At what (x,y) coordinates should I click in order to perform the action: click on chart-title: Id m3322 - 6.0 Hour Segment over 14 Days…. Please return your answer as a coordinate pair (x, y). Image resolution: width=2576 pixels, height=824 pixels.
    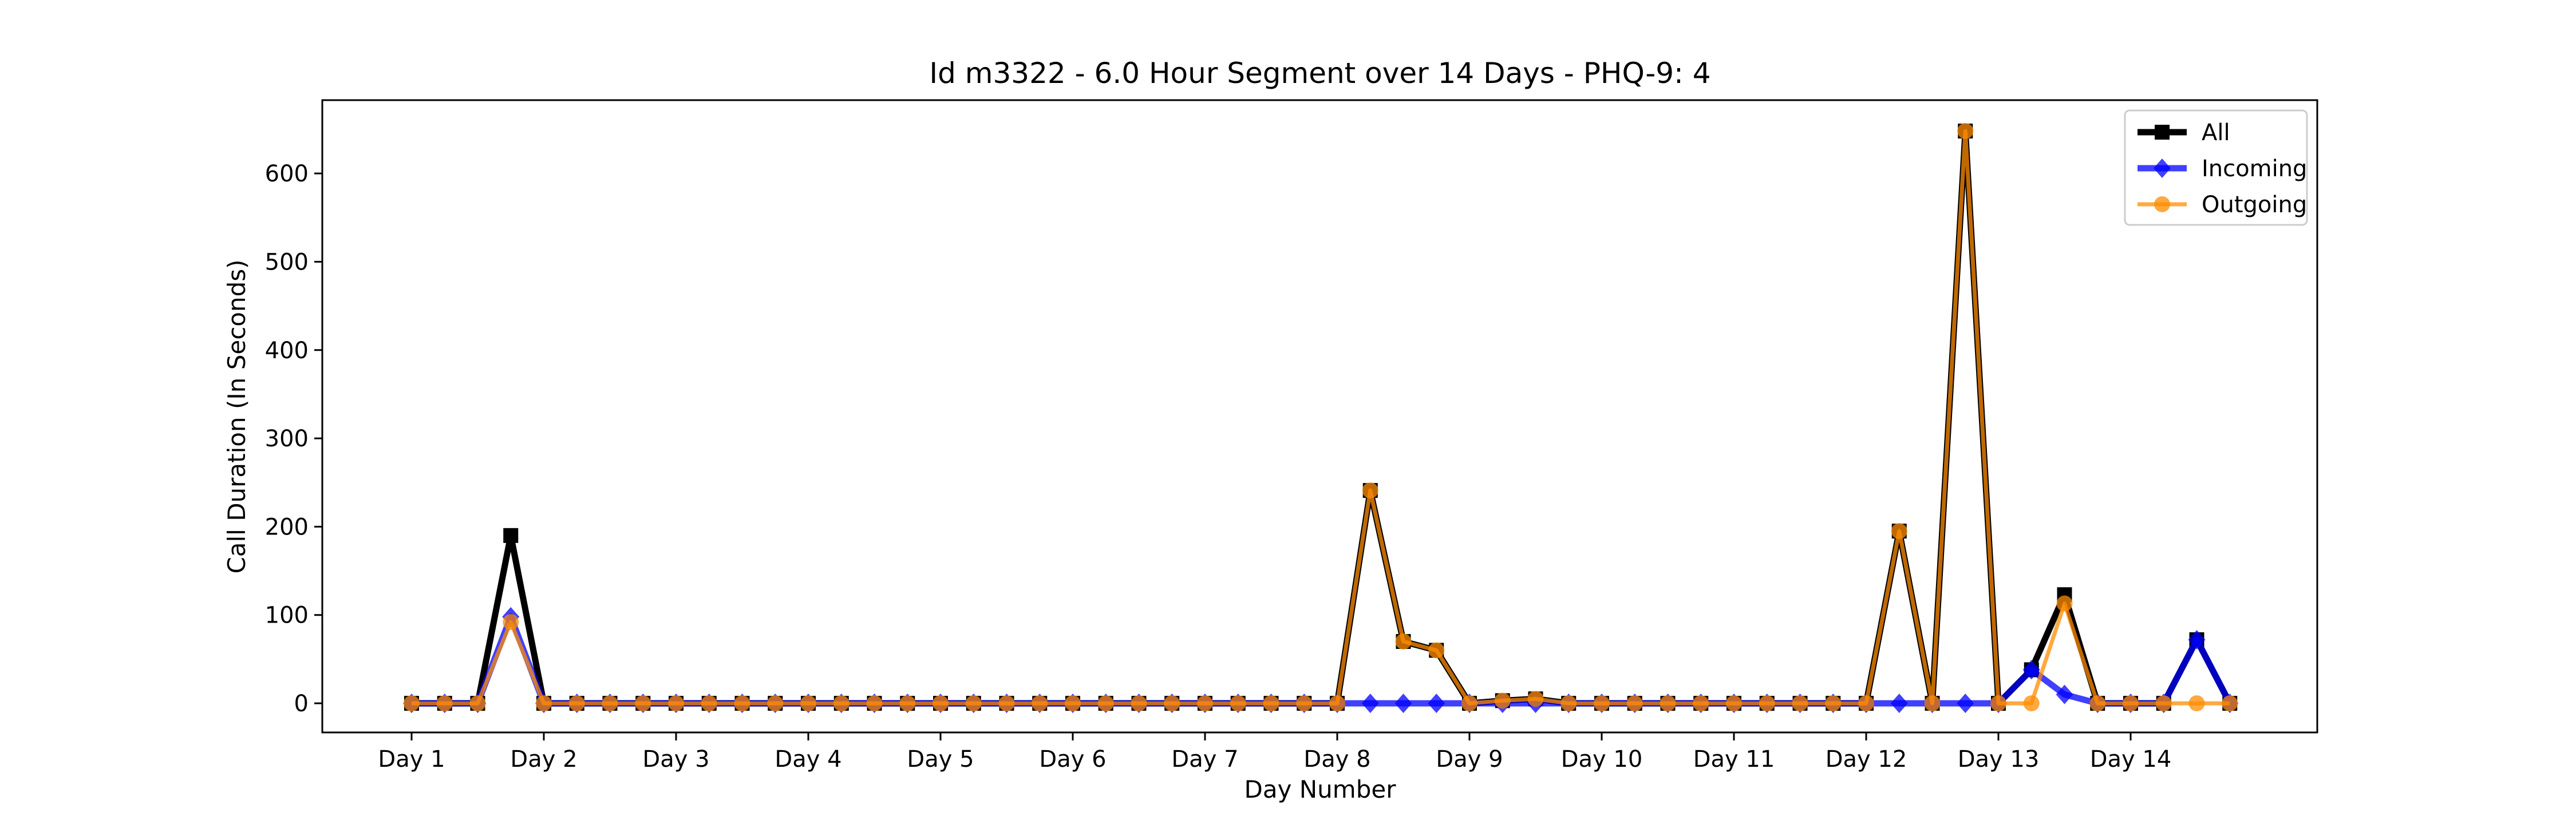
    Looking at the image, I should click on (1319, 73).